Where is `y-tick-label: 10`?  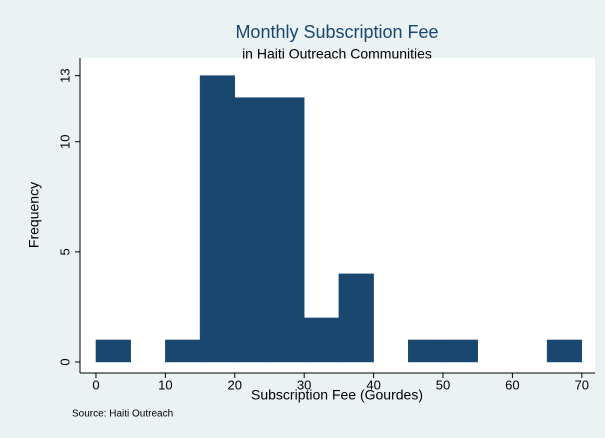 y-tick-label: 10 is located at coordinates (64, 141).